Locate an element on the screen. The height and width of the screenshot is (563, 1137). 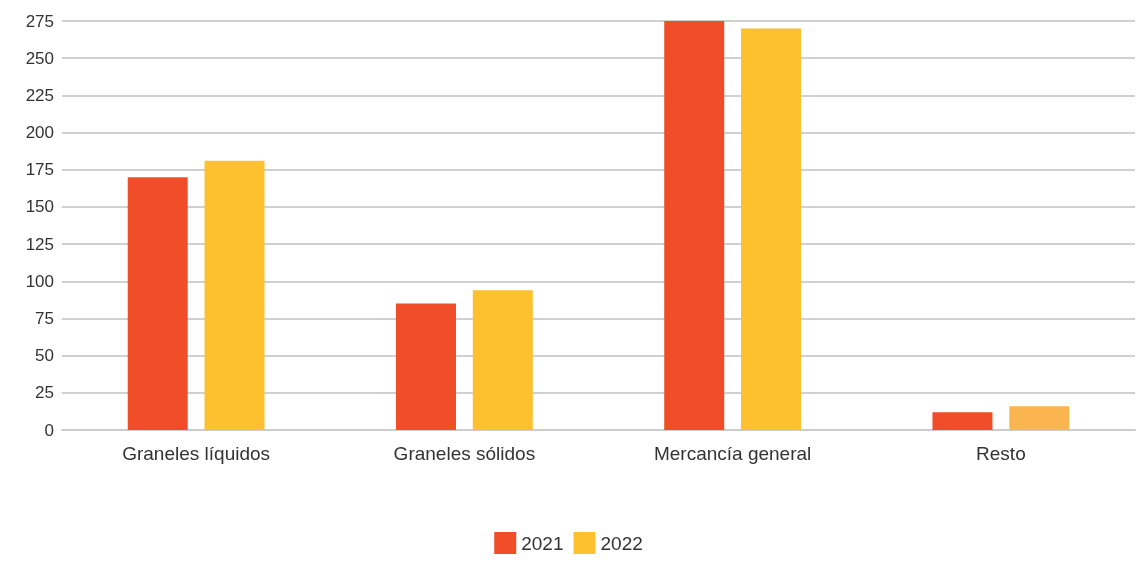
y-tick-label: 150 is located at coordinates (39, 207).